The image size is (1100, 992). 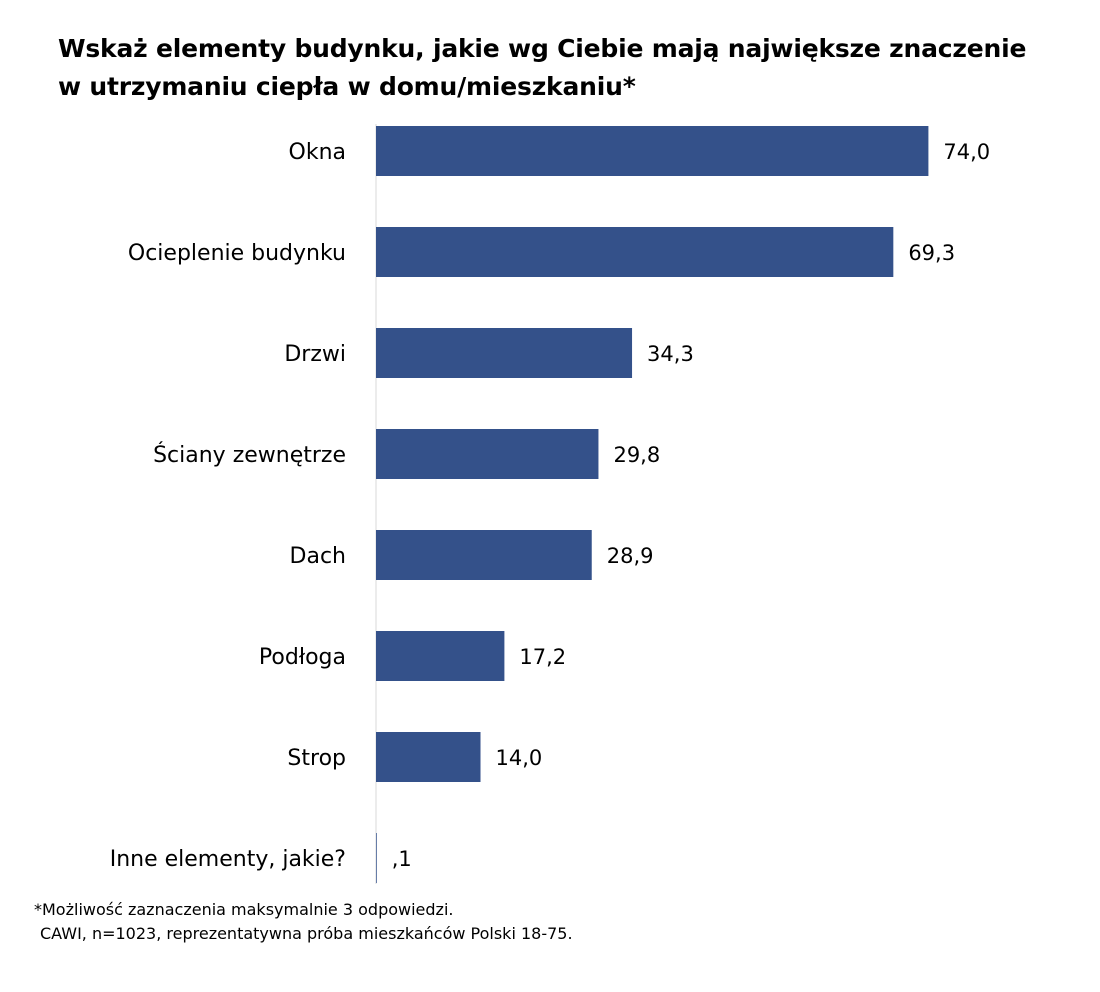 I want to click on category-label: Ściany zewnętrze, so click(x=249, y=455).